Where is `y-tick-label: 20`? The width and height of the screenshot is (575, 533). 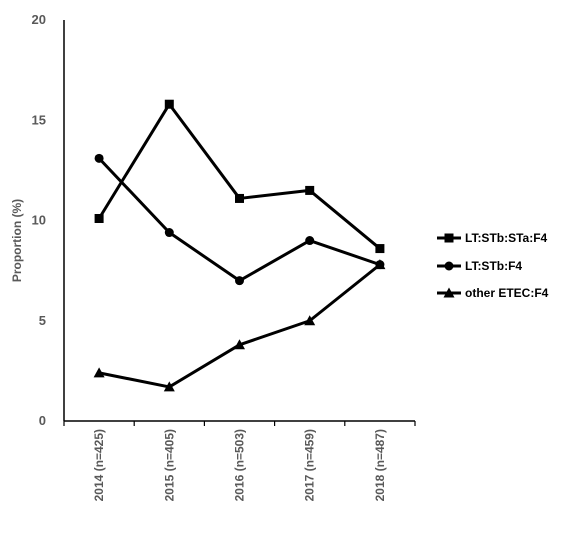 y-tick-label: 20 is located at coordinates (39, 19).